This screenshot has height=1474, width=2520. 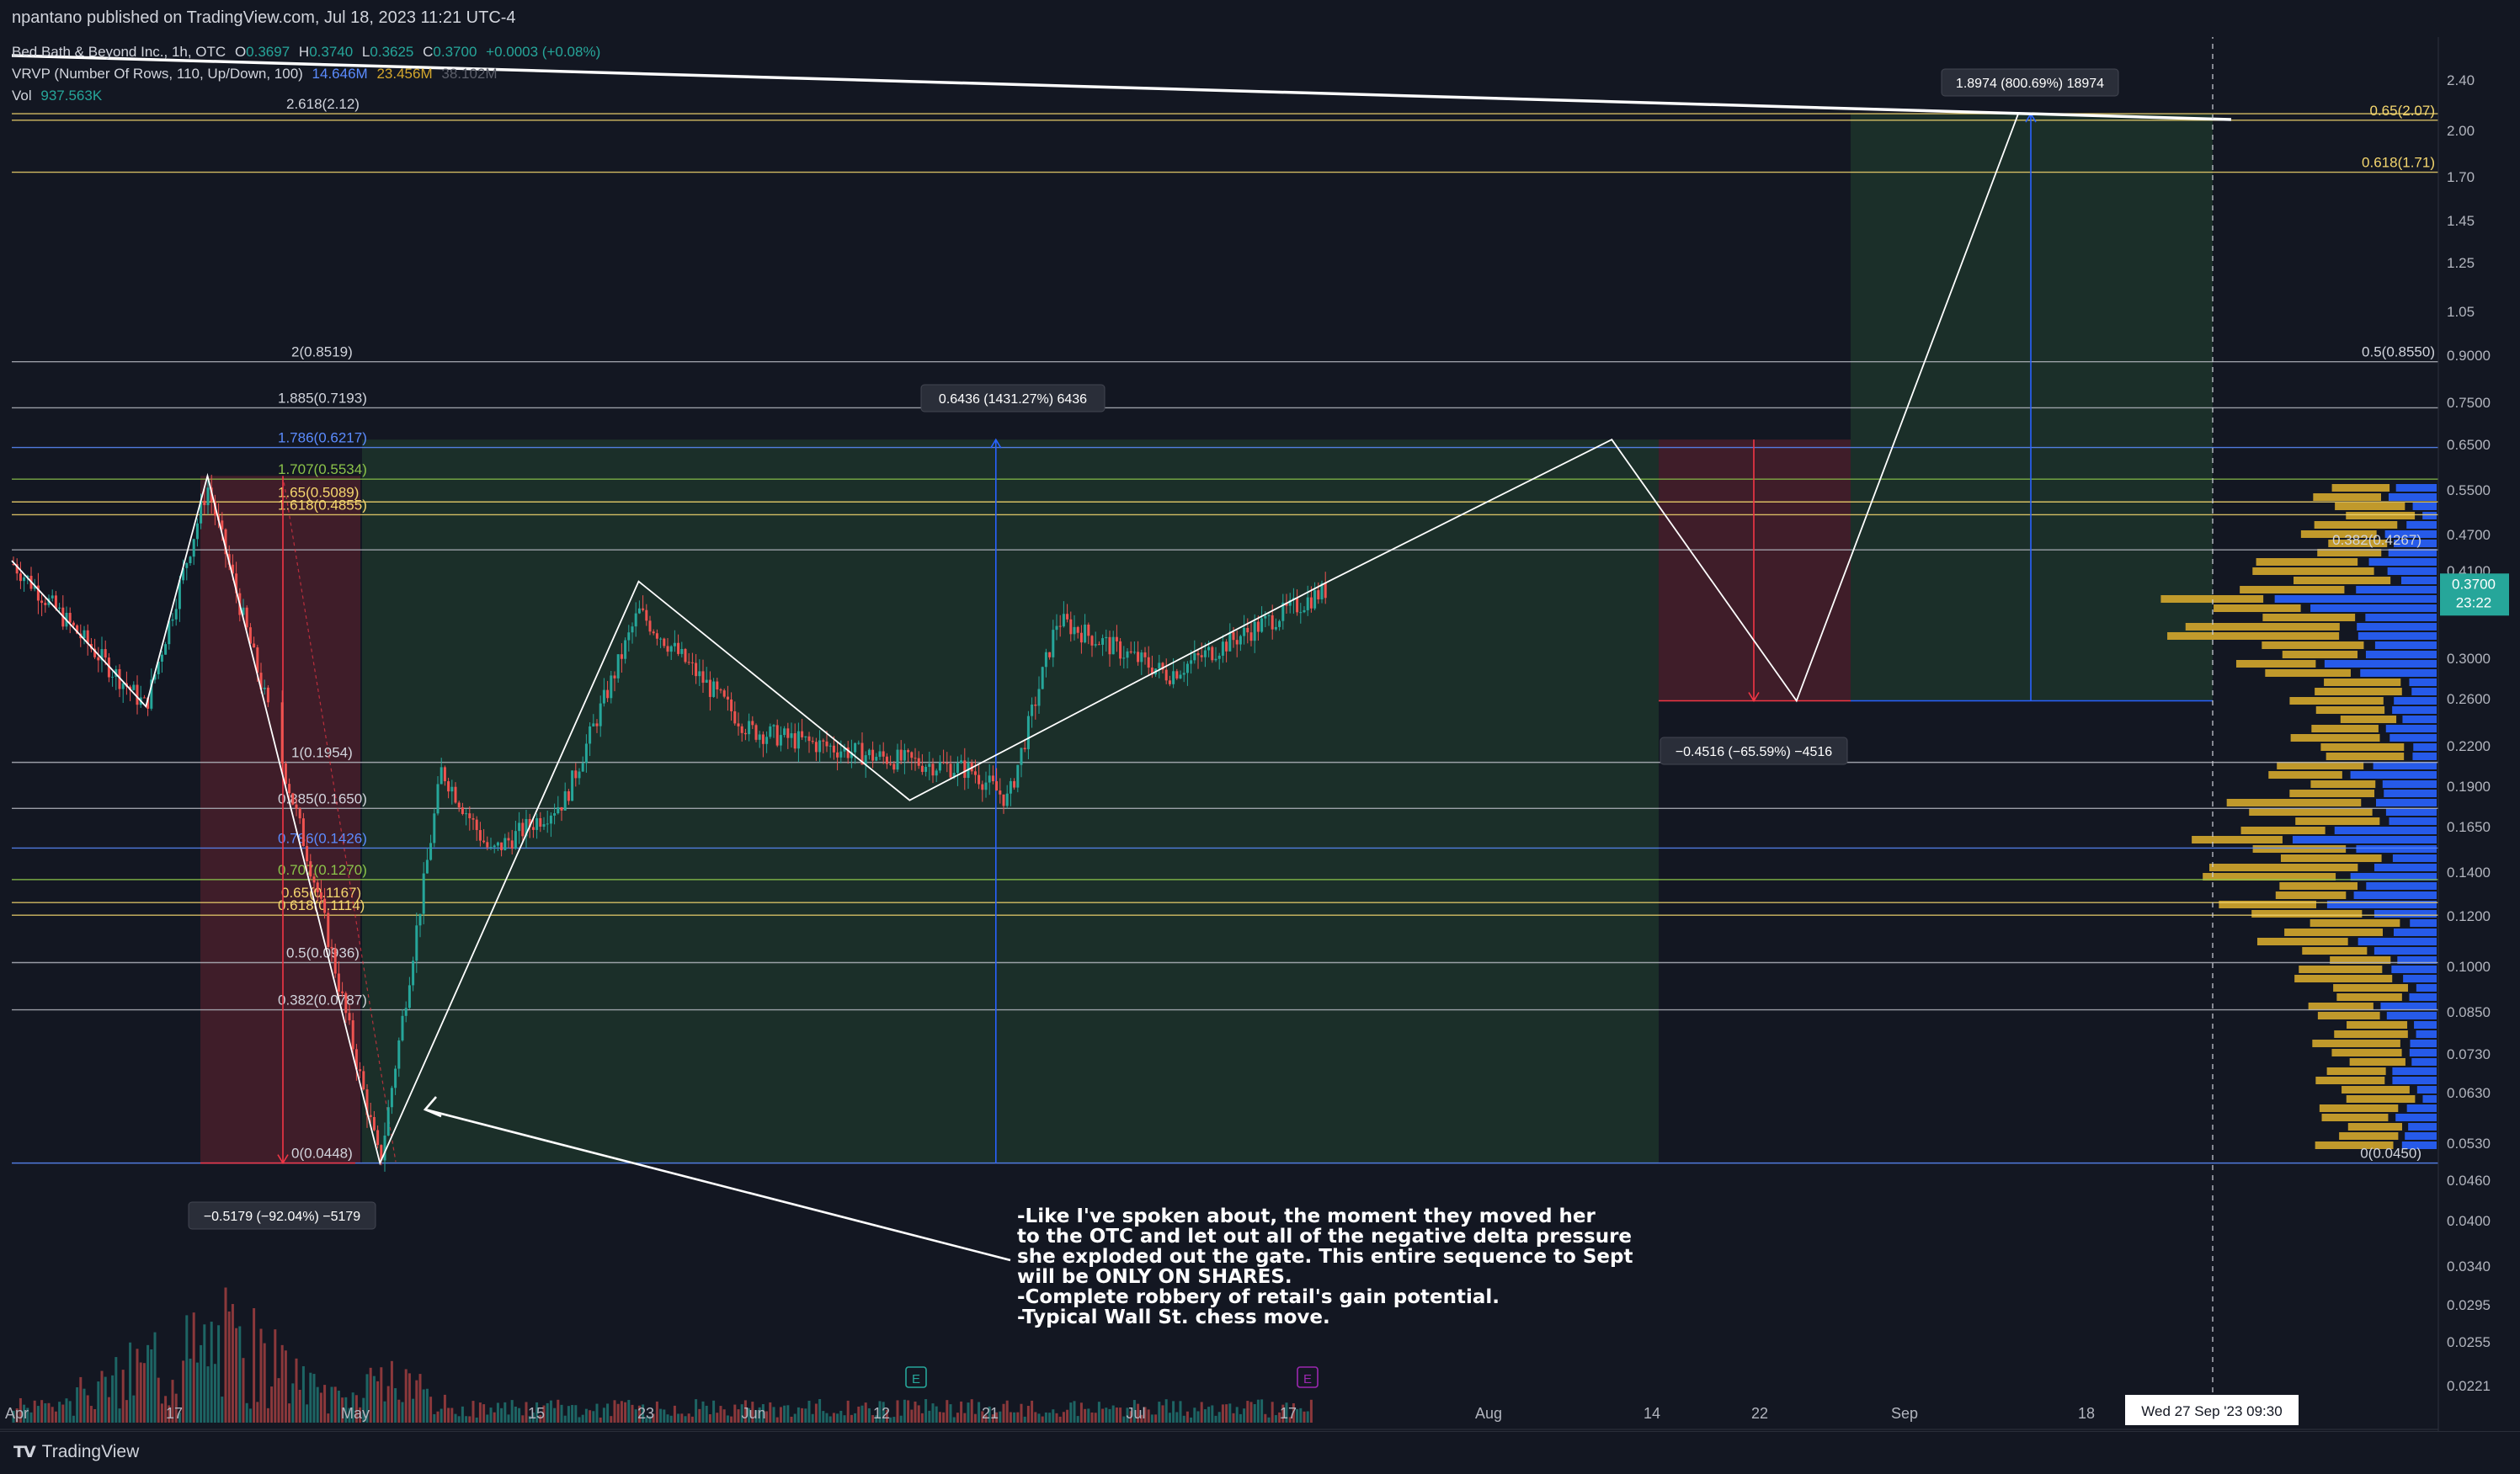 I want to click on time-axis-label: 14, so click(x=1652, y=1414).